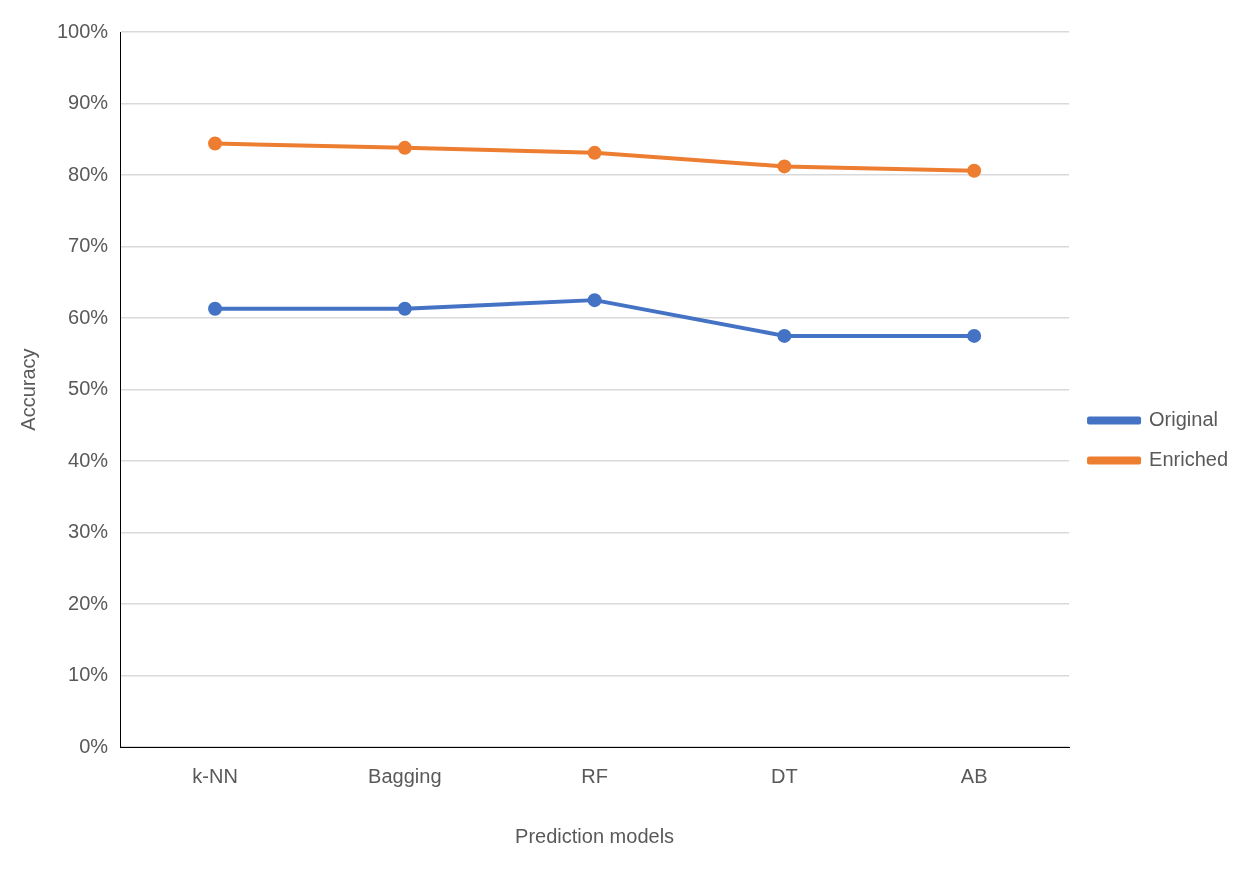 This screenshot has width=1259, height=871. I want to click on x-tick-label: Bagging, so click(405, 775).